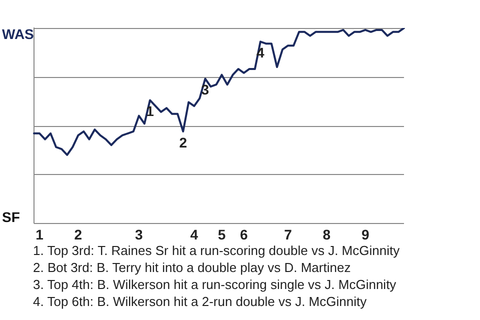 The image size is (480, 320). What do you see at coordinates (192, 267) in the screenshot?
I see `text: 2. Bot 3rd: B. Terry hit into a double play vs D. Martinez` at bounding box center [192, 267].